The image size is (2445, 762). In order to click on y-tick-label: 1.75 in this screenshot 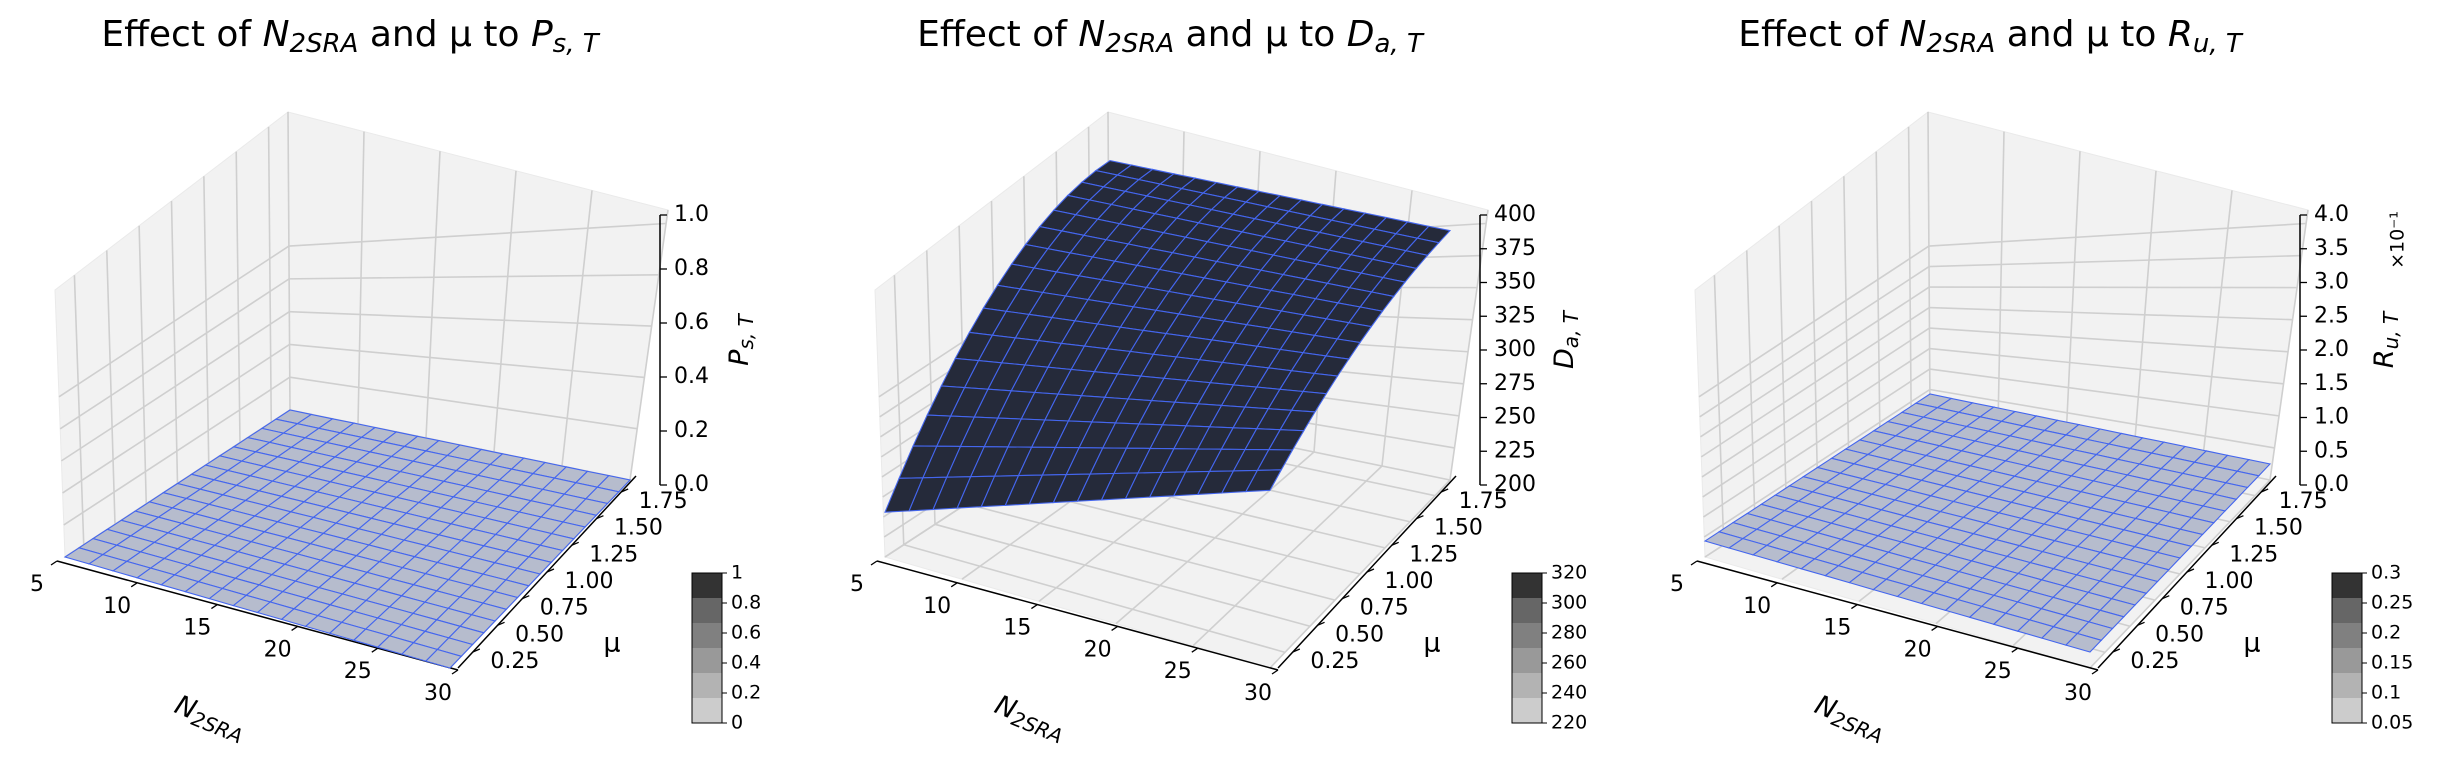, I will do `click(1483, 501)`.